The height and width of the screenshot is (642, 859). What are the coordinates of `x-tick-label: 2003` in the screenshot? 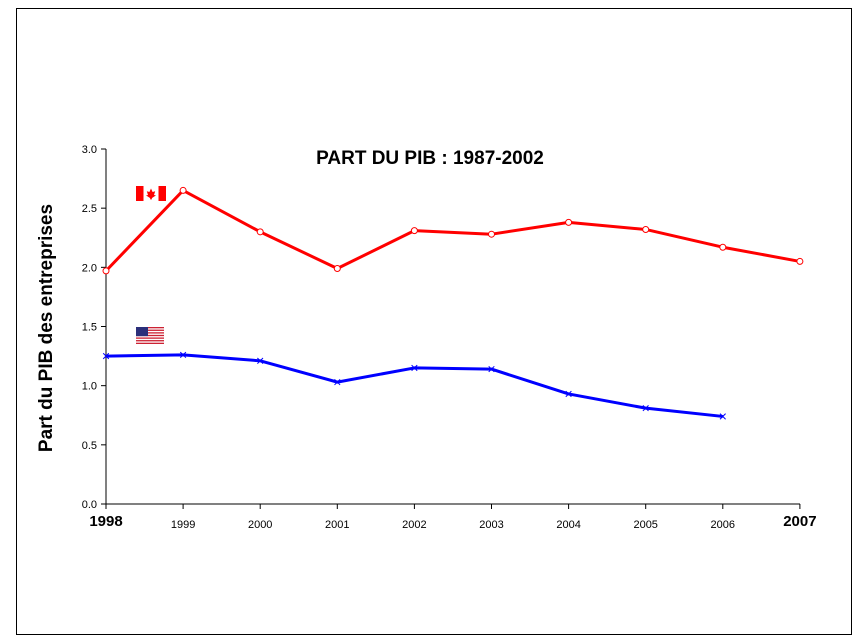 It's located at (491, 525).